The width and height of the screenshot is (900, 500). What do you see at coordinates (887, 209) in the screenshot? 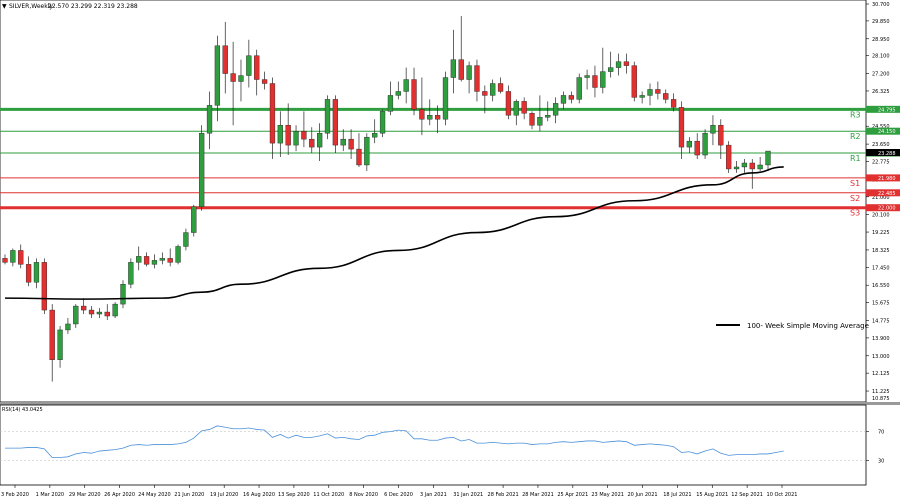
I see `level-value-s3: 22.000` at bounding box center [887, 209].